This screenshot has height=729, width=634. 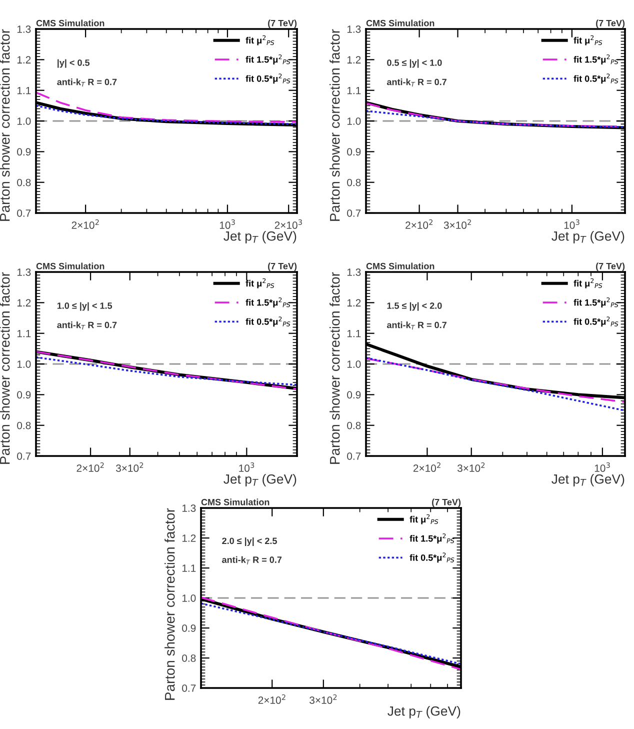 I want to click on annotation: 2.0 ≤ |y| < 2.5, so click(x=249, y=541).